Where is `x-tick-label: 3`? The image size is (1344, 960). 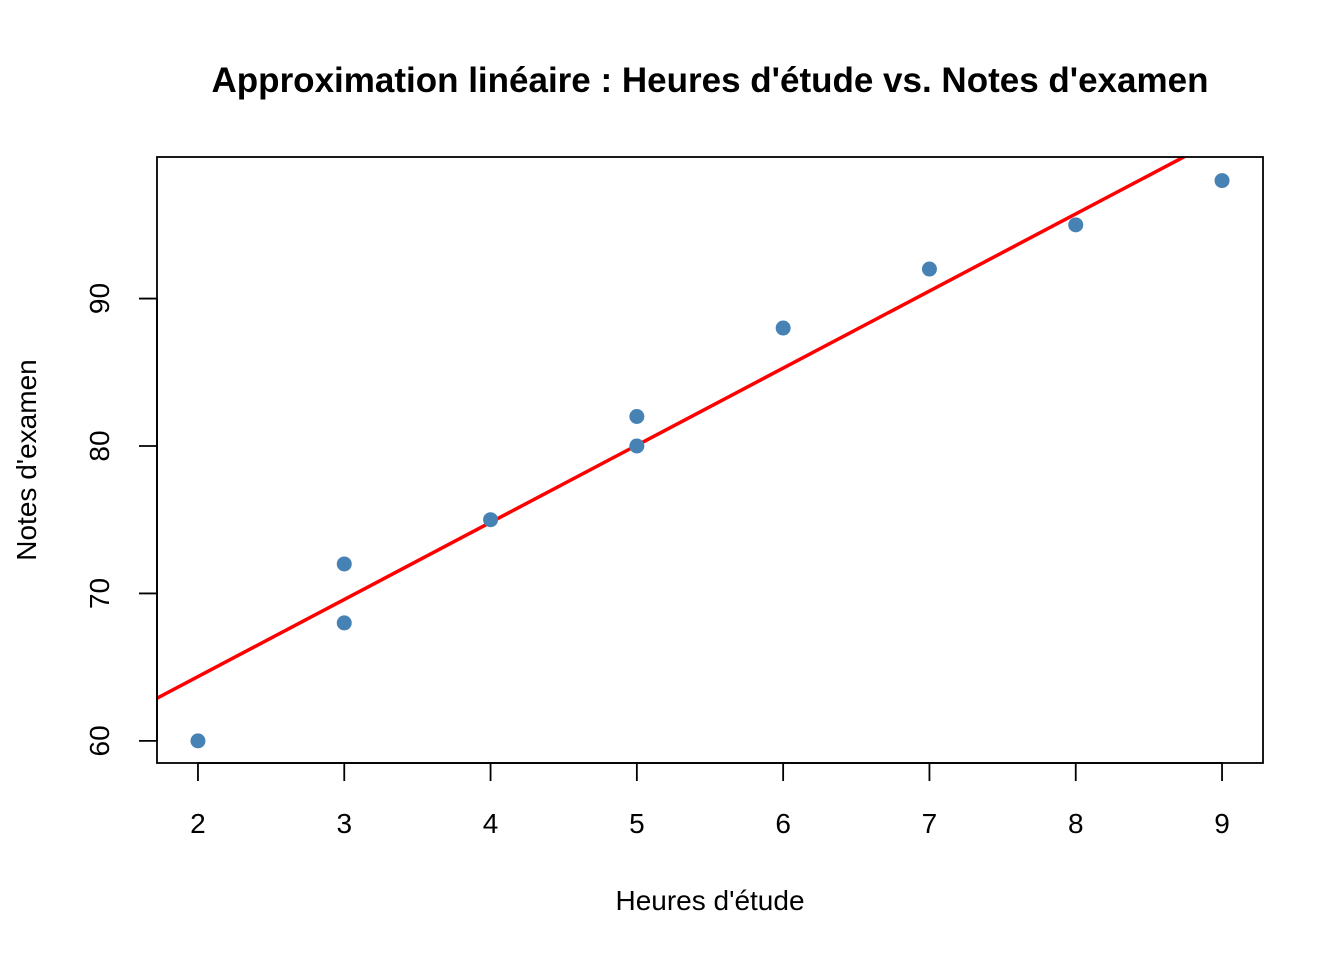
x-tick-label: 3 is located at coordinates (344, 823).